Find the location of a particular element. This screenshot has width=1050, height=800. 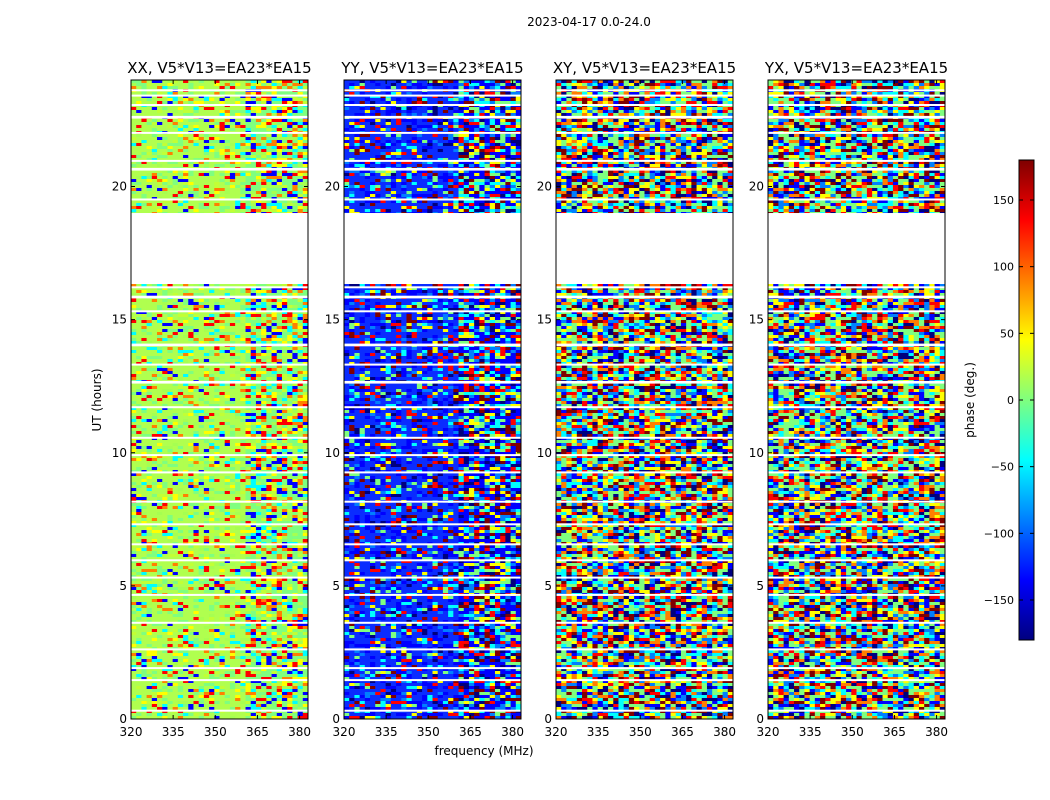

colorbar-tick-label: 150 is located at coordinates (1003, 200).